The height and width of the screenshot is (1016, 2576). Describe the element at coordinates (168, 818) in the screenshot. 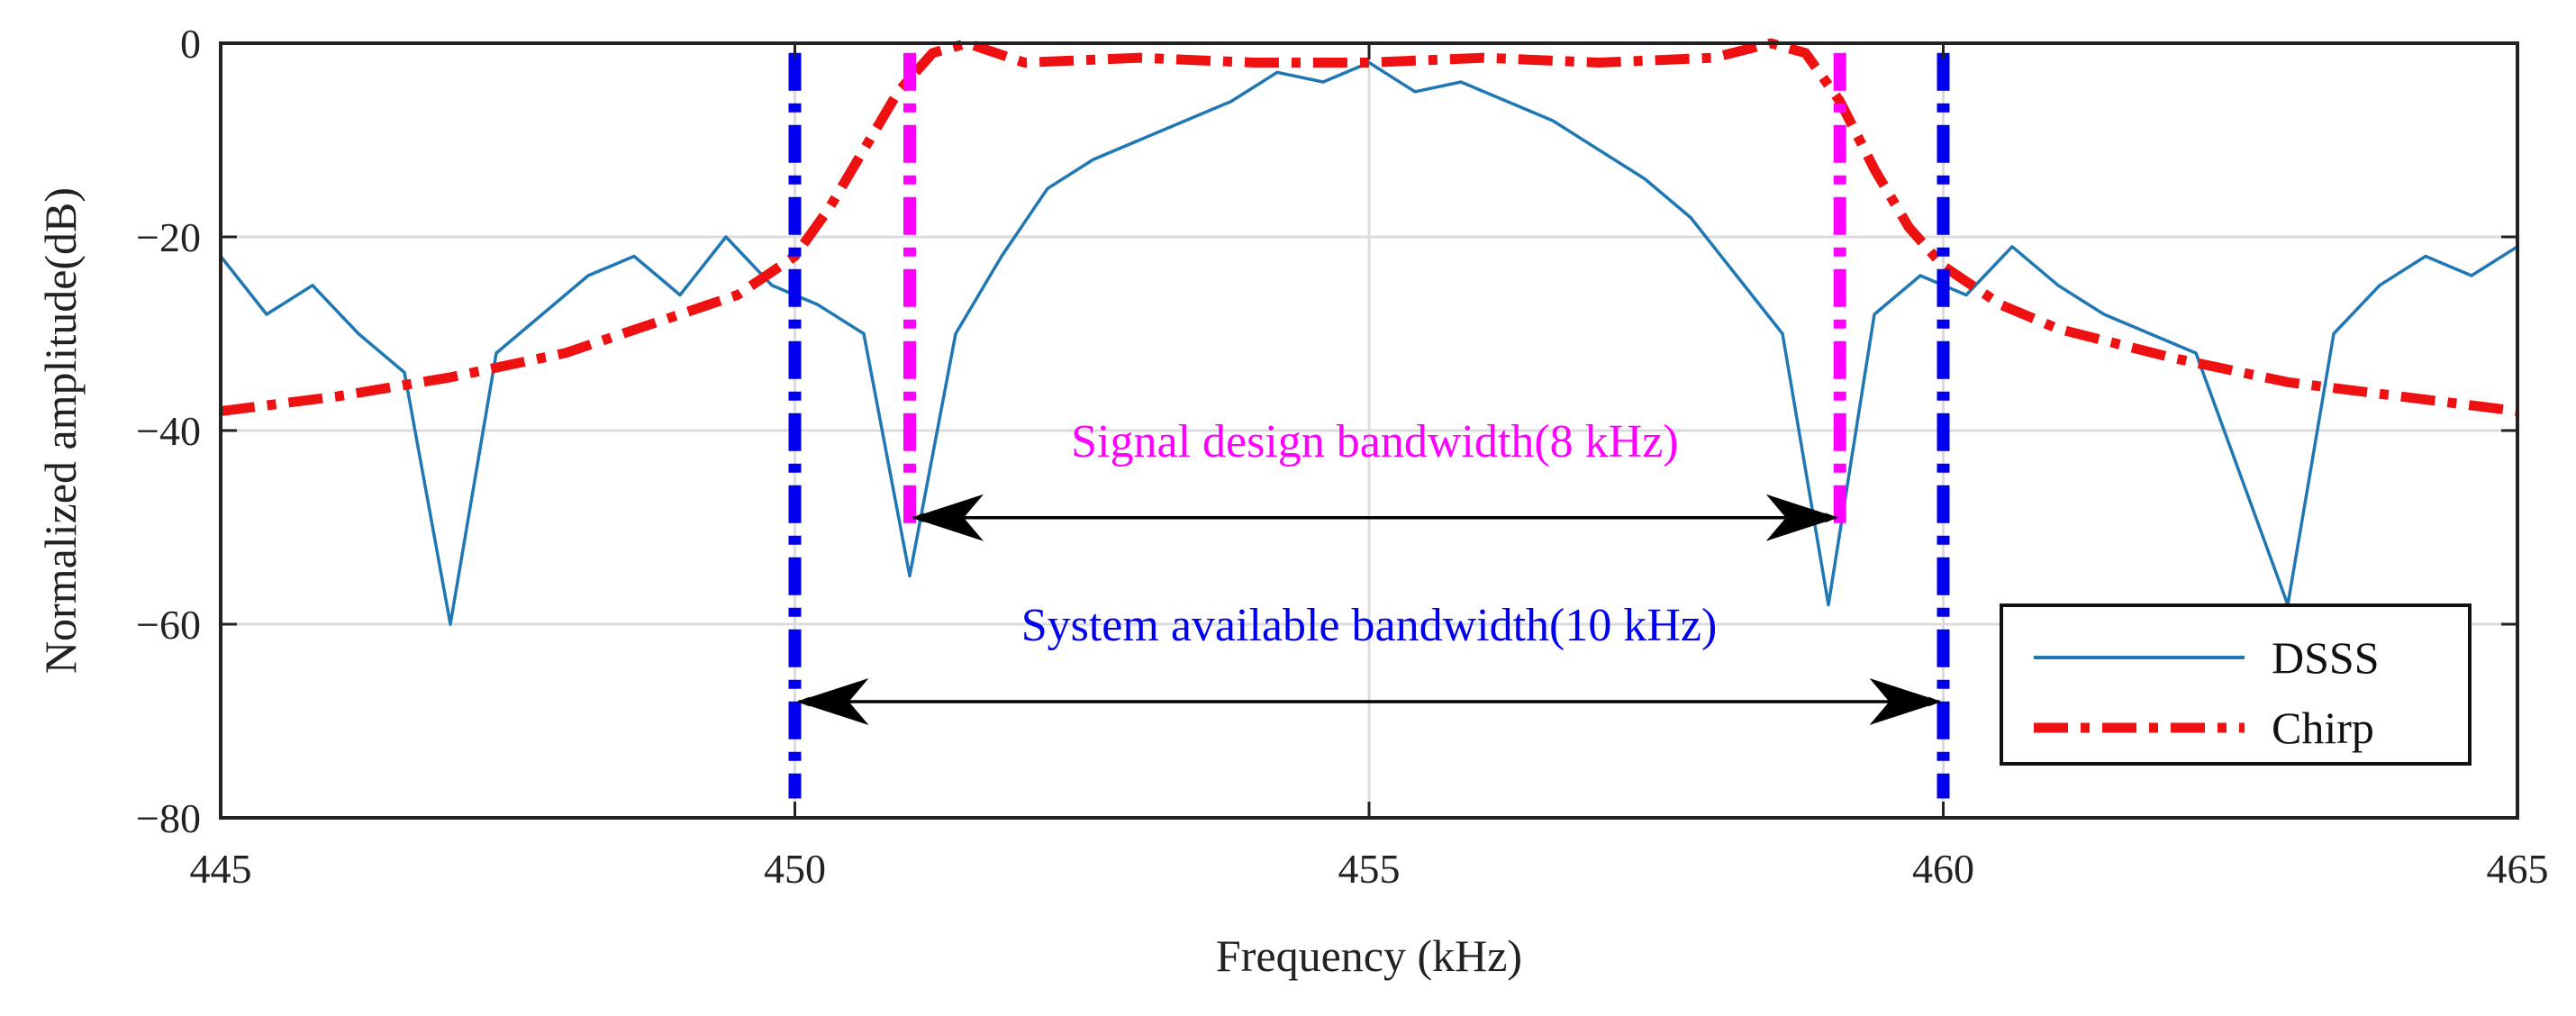

I see `y-tick-label: −80` at that location.